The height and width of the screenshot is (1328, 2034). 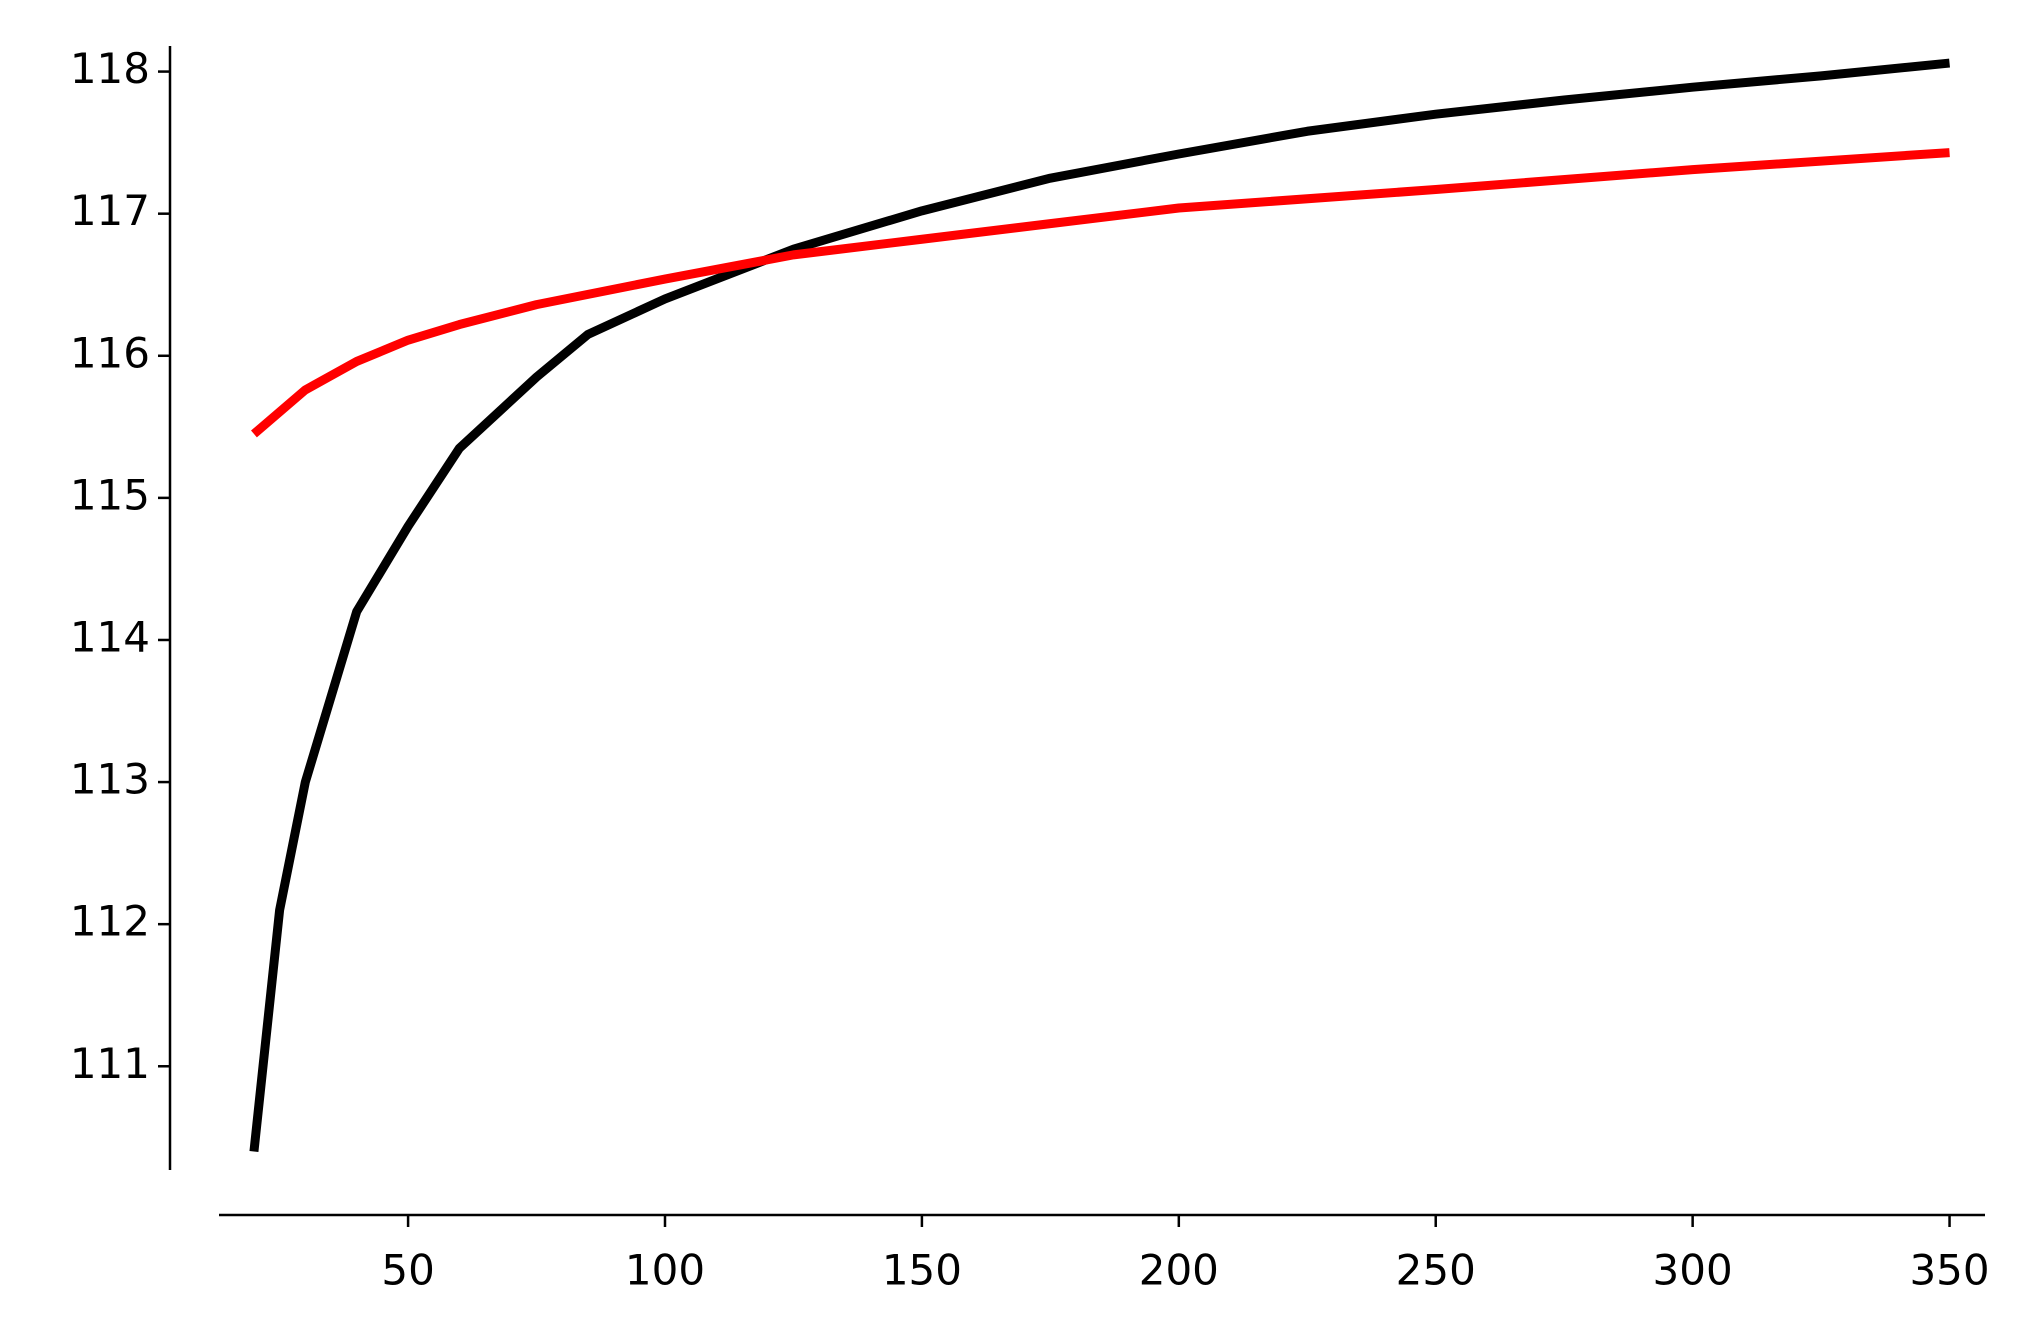 I want to click on x-tick-label: 50, so click(x=407, y=1270).